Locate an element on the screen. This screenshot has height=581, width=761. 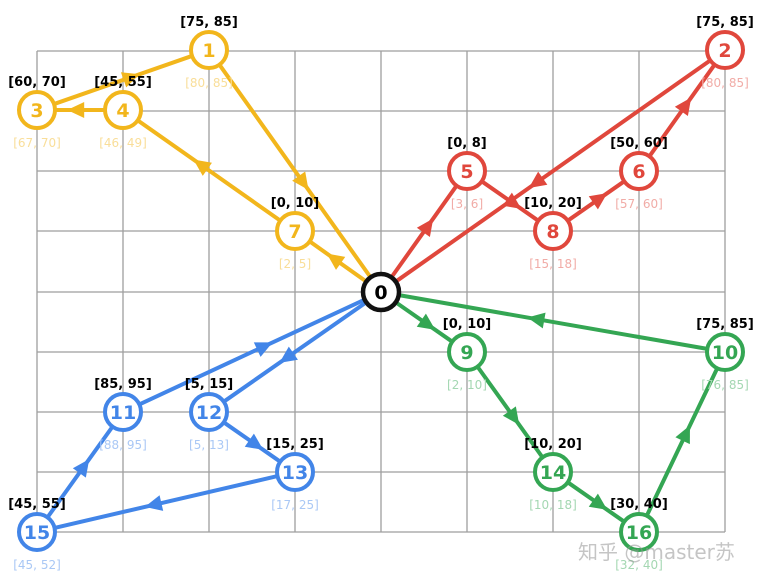
node-4: 4 [45, 55] [46, 49] is located at coordinates (123, 112).